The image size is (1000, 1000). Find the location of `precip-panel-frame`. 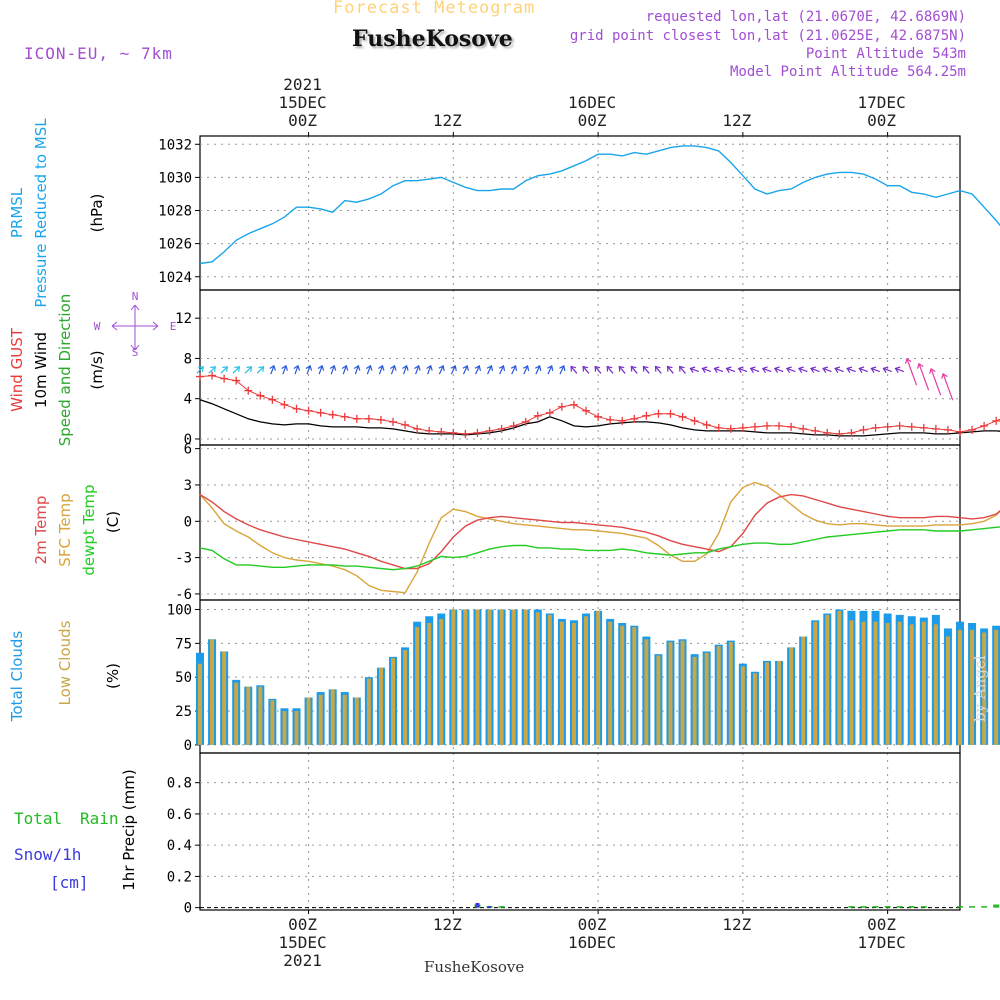

precip-panel-frame is located at coordinates (580, 831).